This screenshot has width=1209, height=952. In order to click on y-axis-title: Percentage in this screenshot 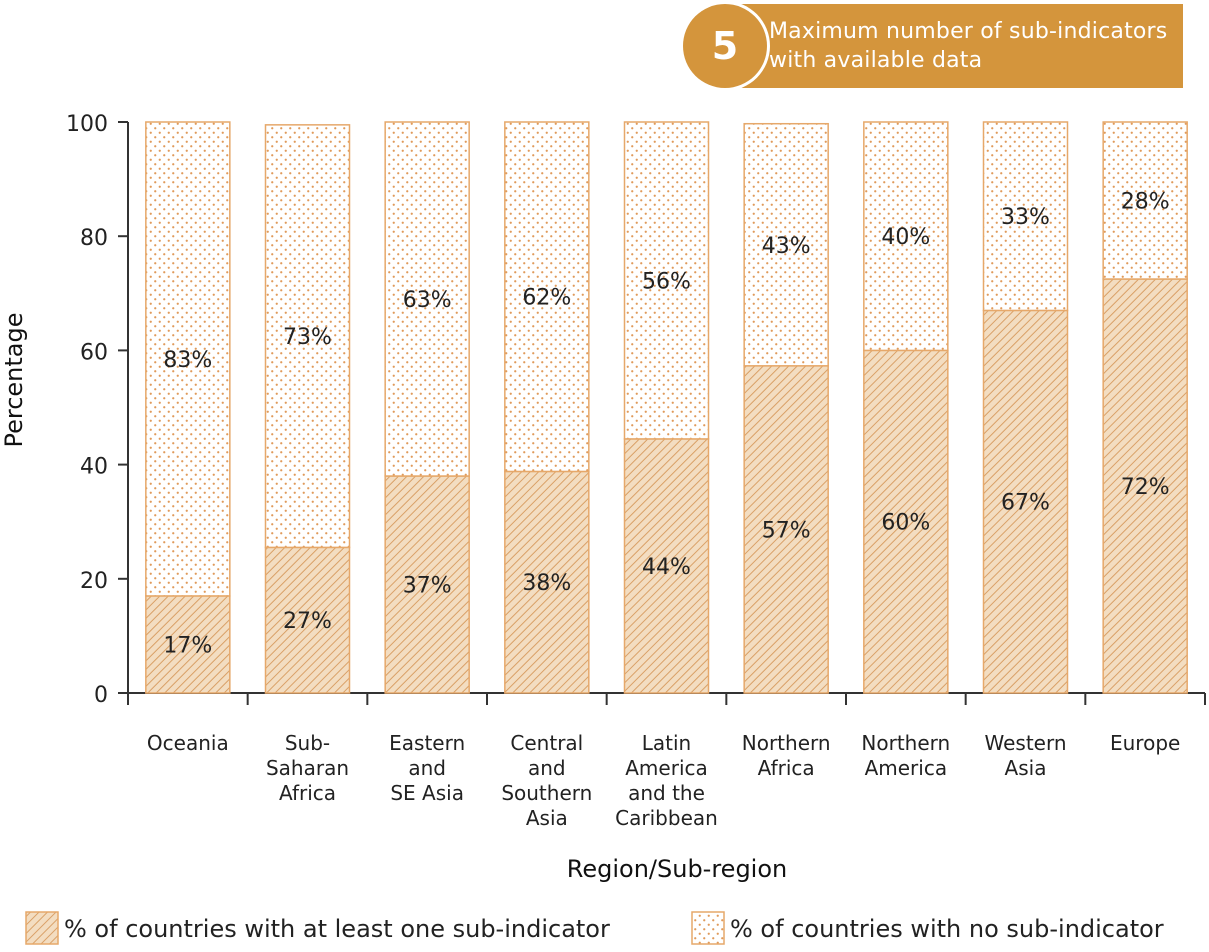, I will do `click(14, 379)`.